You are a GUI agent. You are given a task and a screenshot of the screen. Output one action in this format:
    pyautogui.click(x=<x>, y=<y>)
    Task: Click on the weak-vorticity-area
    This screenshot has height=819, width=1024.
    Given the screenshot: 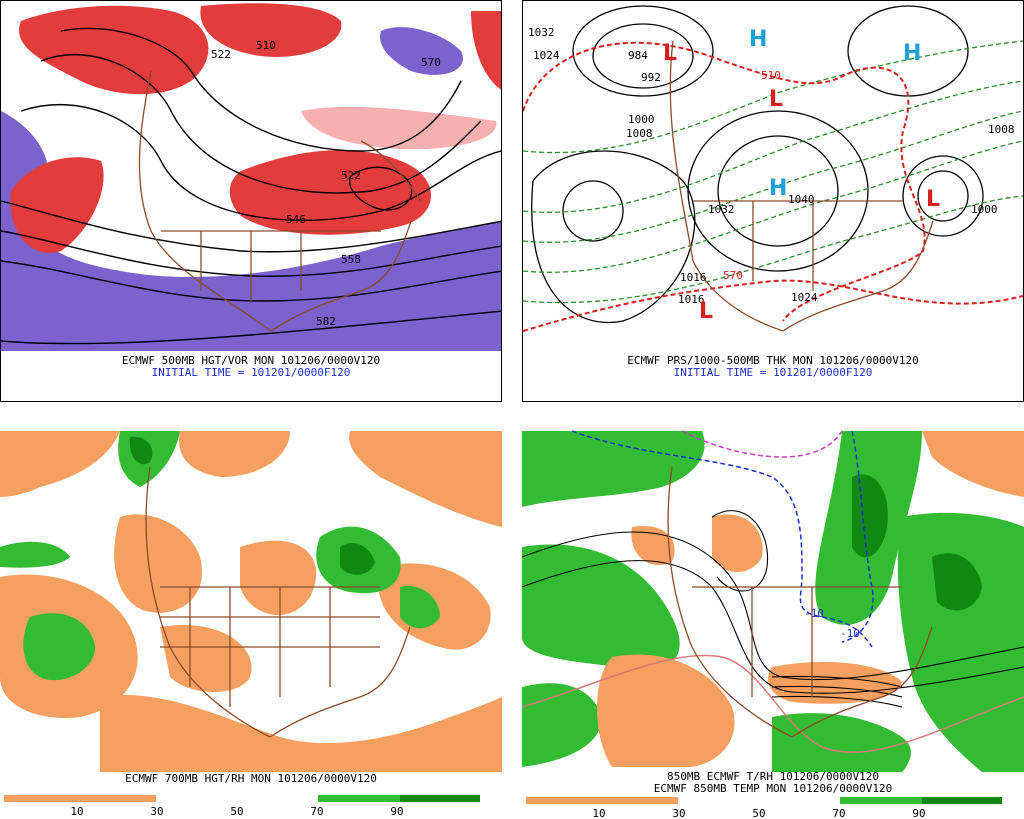 What is the action you would take?
    pyautogui.click(x=399, y=128)
    